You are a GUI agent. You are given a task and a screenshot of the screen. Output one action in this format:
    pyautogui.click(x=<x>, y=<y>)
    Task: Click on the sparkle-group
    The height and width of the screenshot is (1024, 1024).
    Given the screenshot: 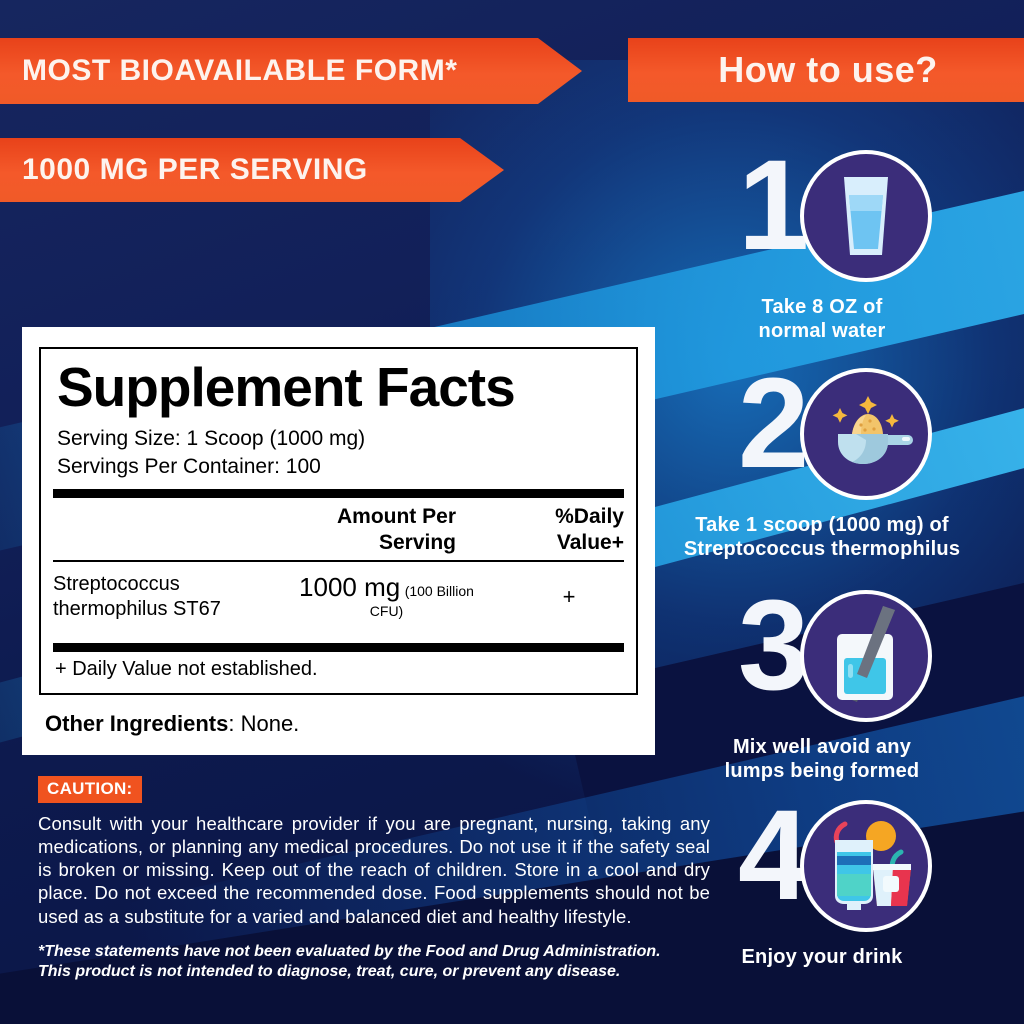 What is the action you would take?
    pyautogui.click(x=865, y=412)
    